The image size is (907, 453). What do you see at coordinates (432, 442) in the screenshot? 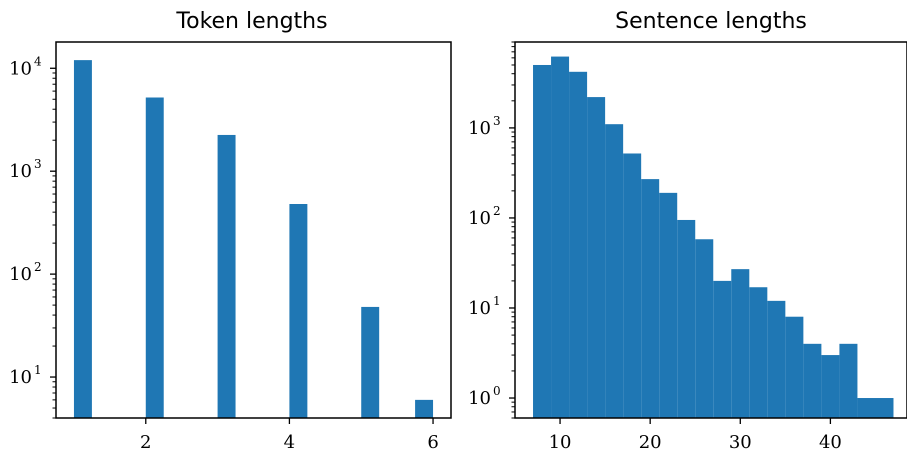
I see `token-lengths-x-tick-label-2: 6` at bounding box center [432, 442].